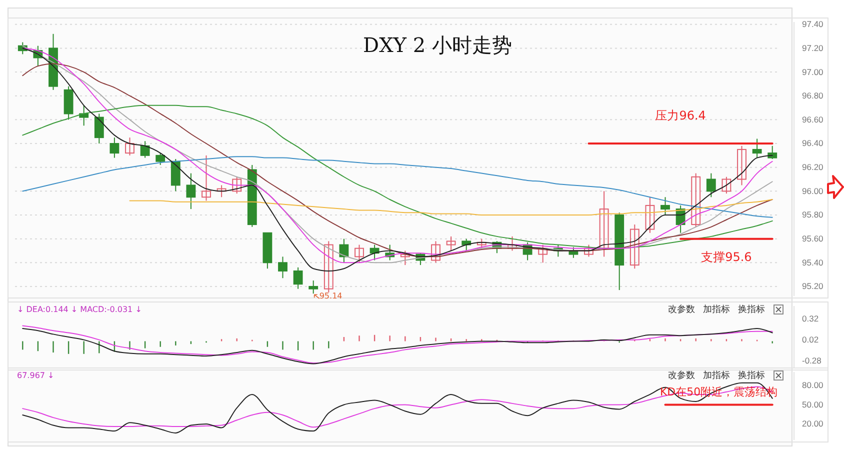 This screenshot has width=844, height=458. What do you see at coordinates (813, 167) in the screenshot?
I see `y-tick-label: 96.20` at bounding box center [813, 167].